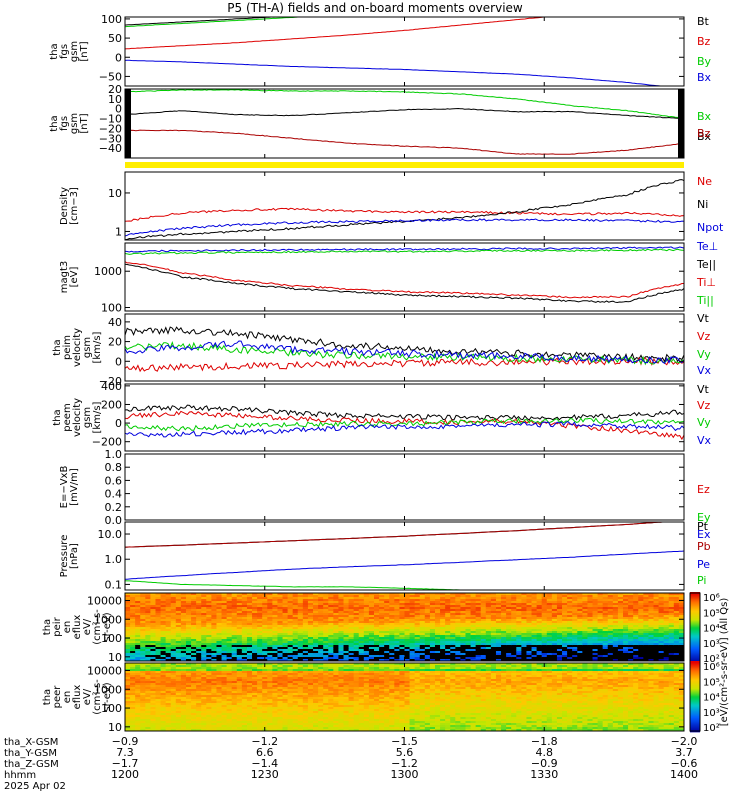 This screenshot has width=750, height=800. Describe the element at coordinates (707, 246) in the screenshot. I see `legend-entry: Te⊥` at that location.